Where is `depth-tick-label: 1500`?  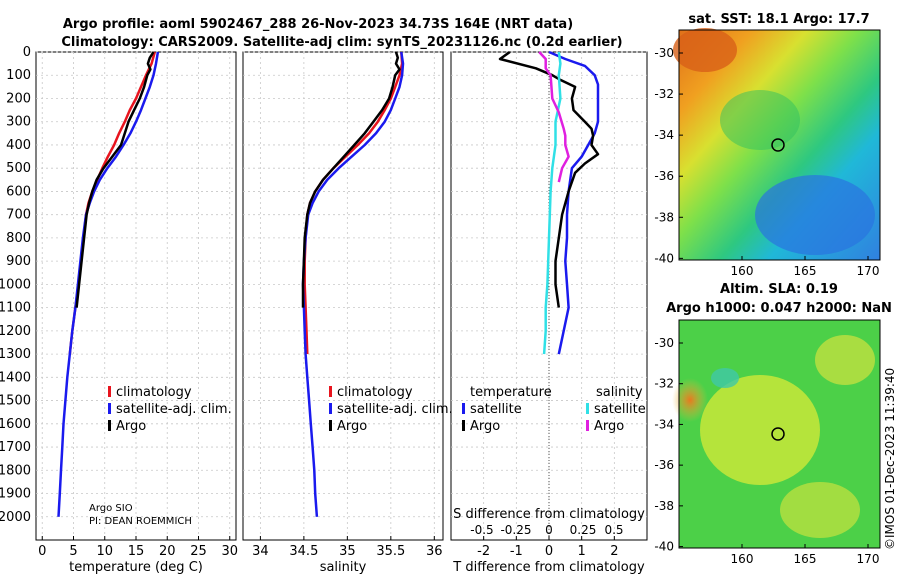 depth-tick-label: 1500 is located at coordinates (15, 401).